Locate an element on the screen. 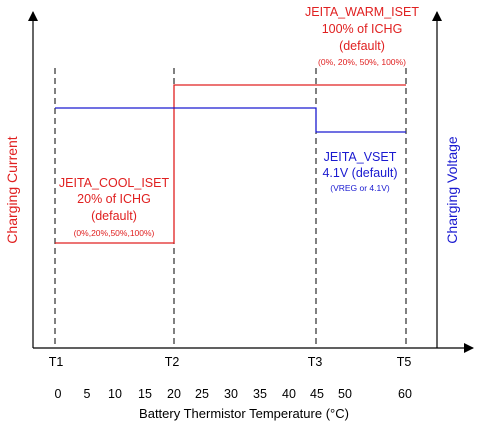  warm-iset-options: (0%, 20%, 50%, 100%) is located at coordinates (362, 62).